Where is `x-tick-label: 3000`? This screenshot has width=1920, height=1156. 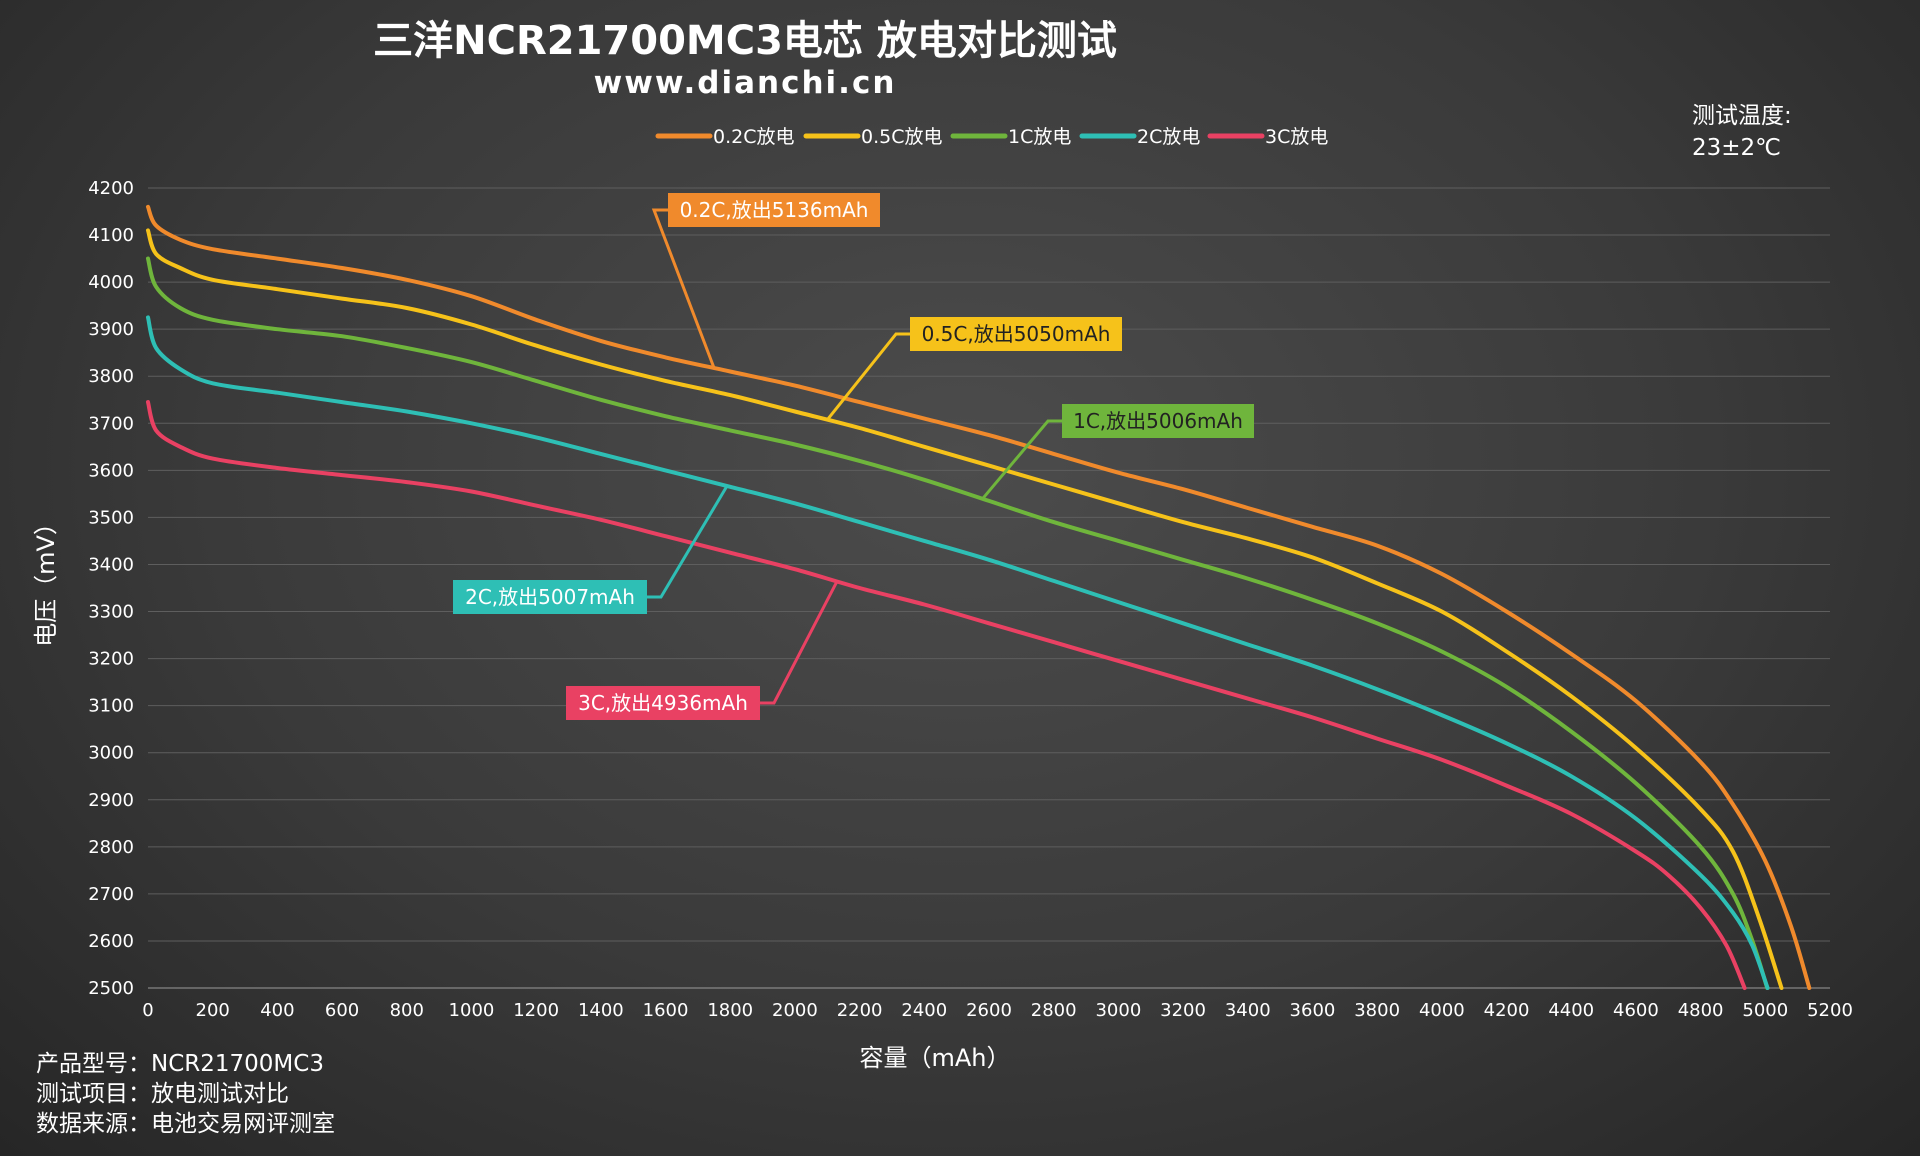
x-tick-label: 3000 is located at coordinates (1118, 1010).